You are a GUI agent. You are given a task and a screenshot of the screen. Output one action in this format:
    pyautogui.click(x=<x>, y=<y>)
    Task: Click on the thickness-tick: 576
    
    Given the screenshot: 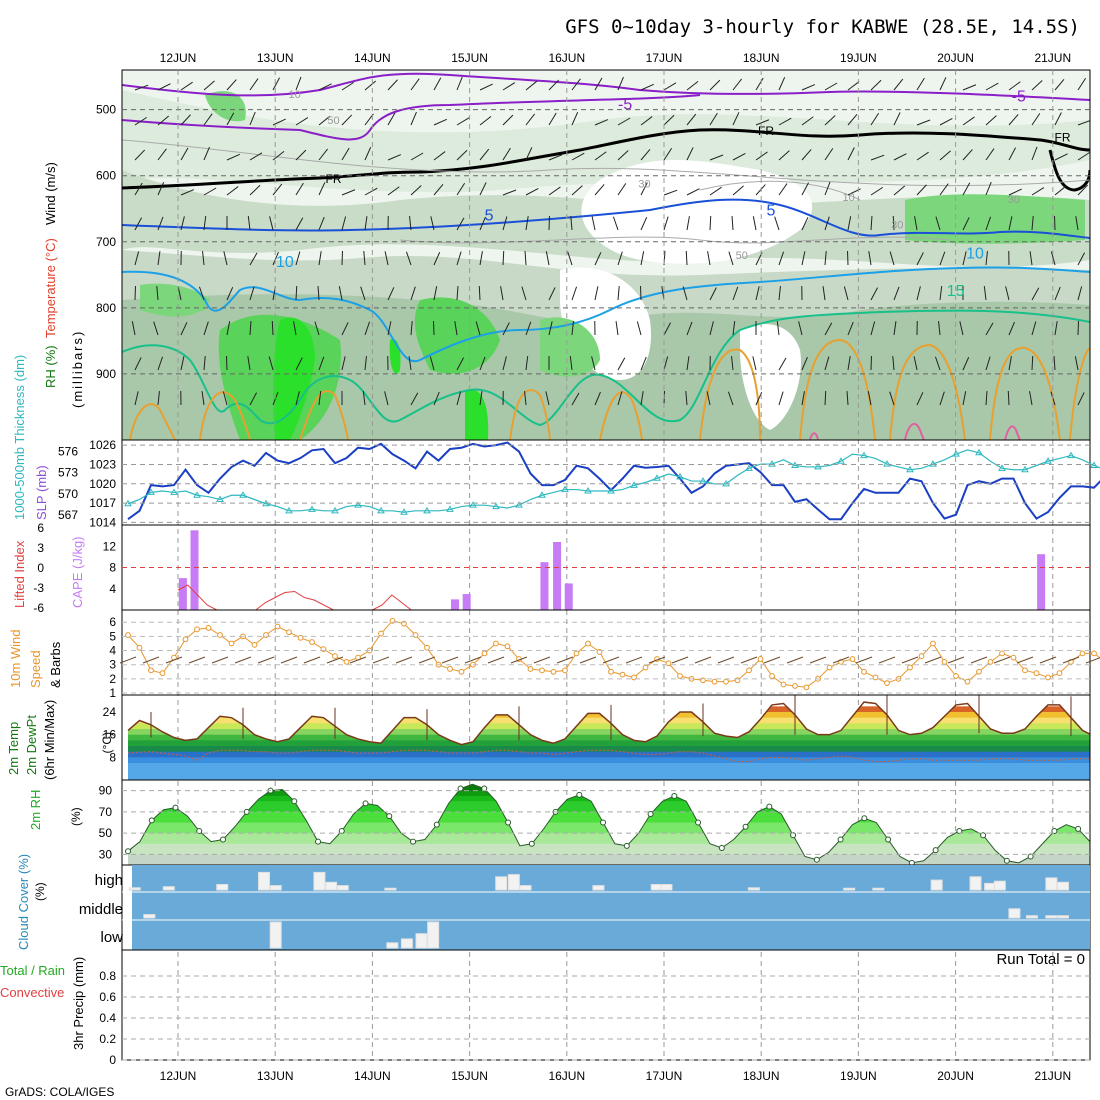 What is the action you would take?
    pyautogui.click(x=68, y=451)
    